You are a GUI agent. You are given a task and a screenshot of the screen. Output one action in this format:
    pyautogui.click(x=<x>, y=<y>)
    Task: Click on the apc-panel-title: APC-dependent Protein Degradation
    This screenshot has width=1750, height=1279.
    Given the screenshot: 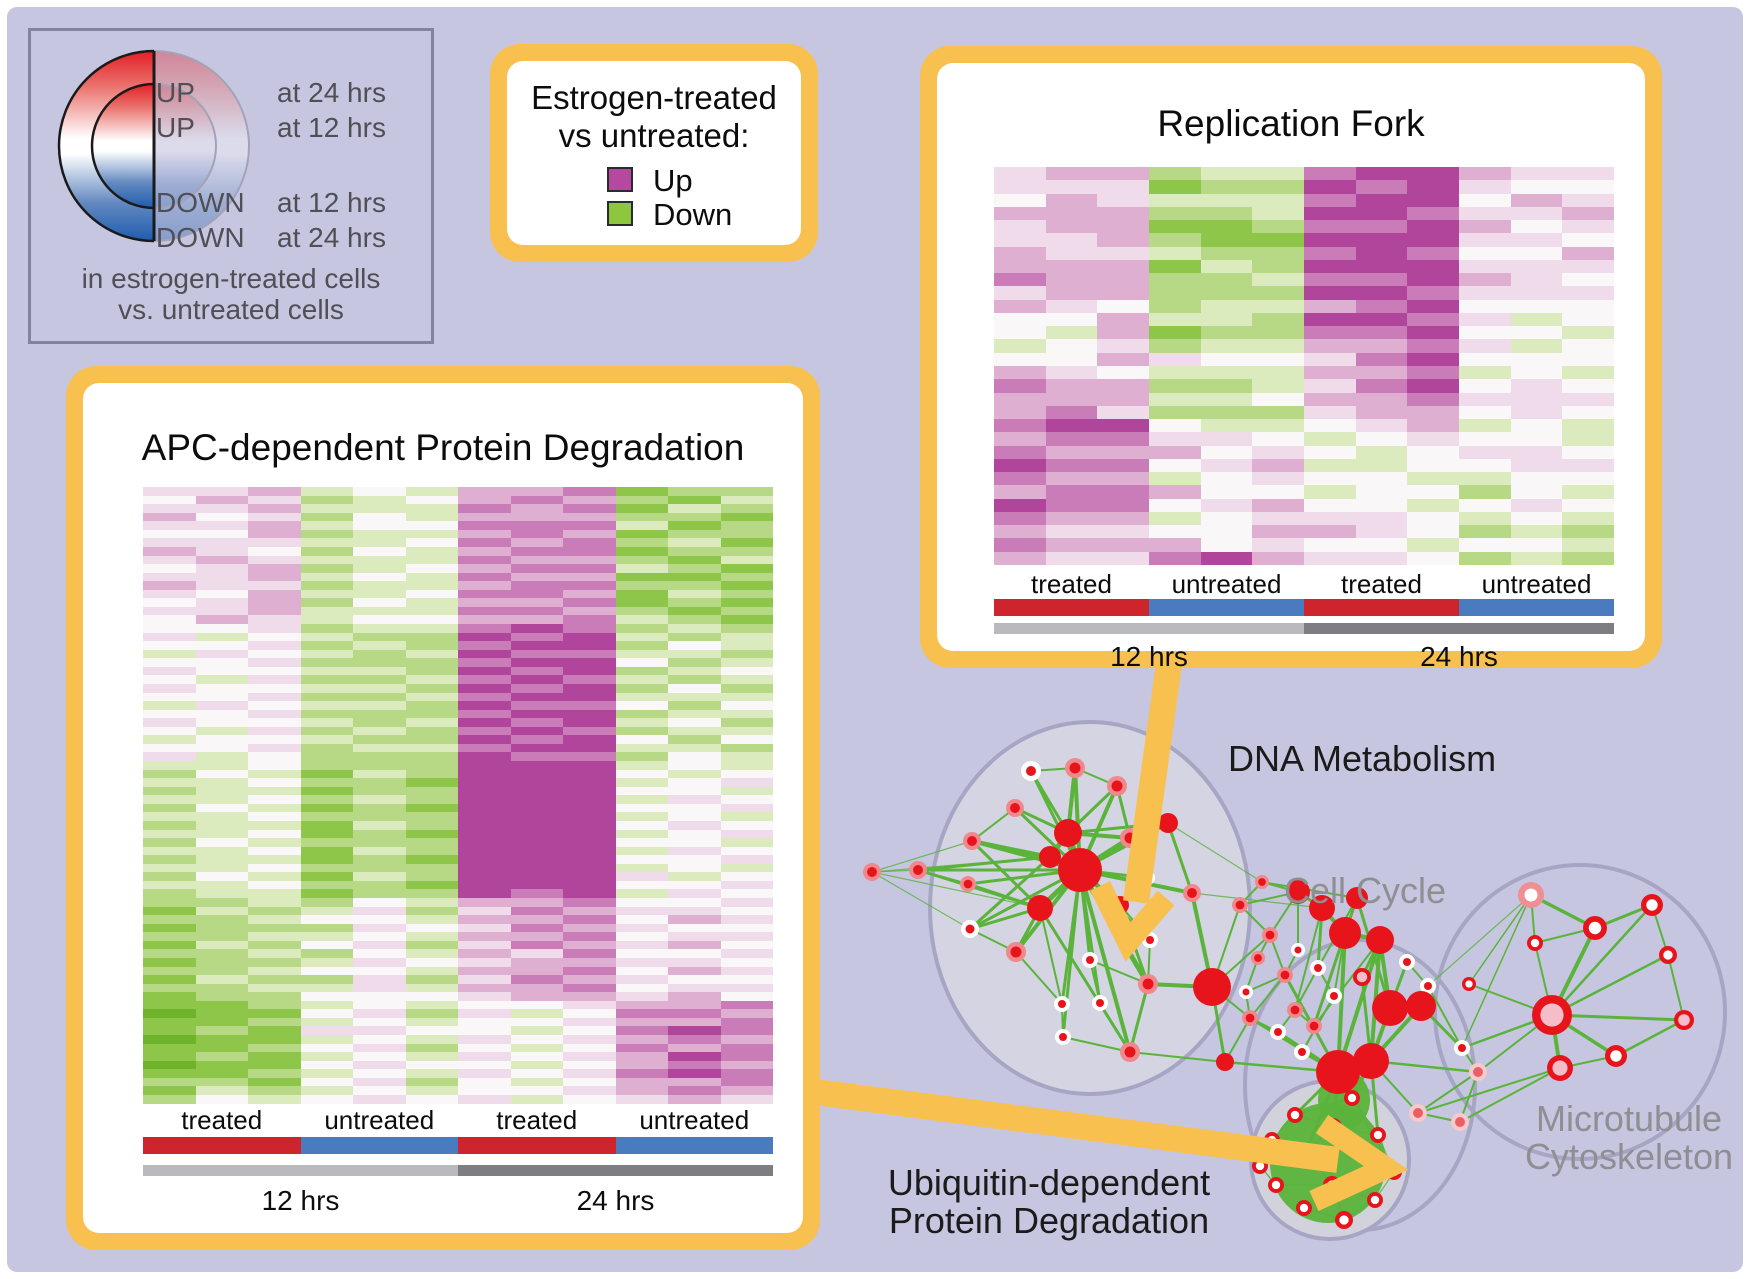 What is the action you would take?
    pyautogui.click(x=443, y=447)
    